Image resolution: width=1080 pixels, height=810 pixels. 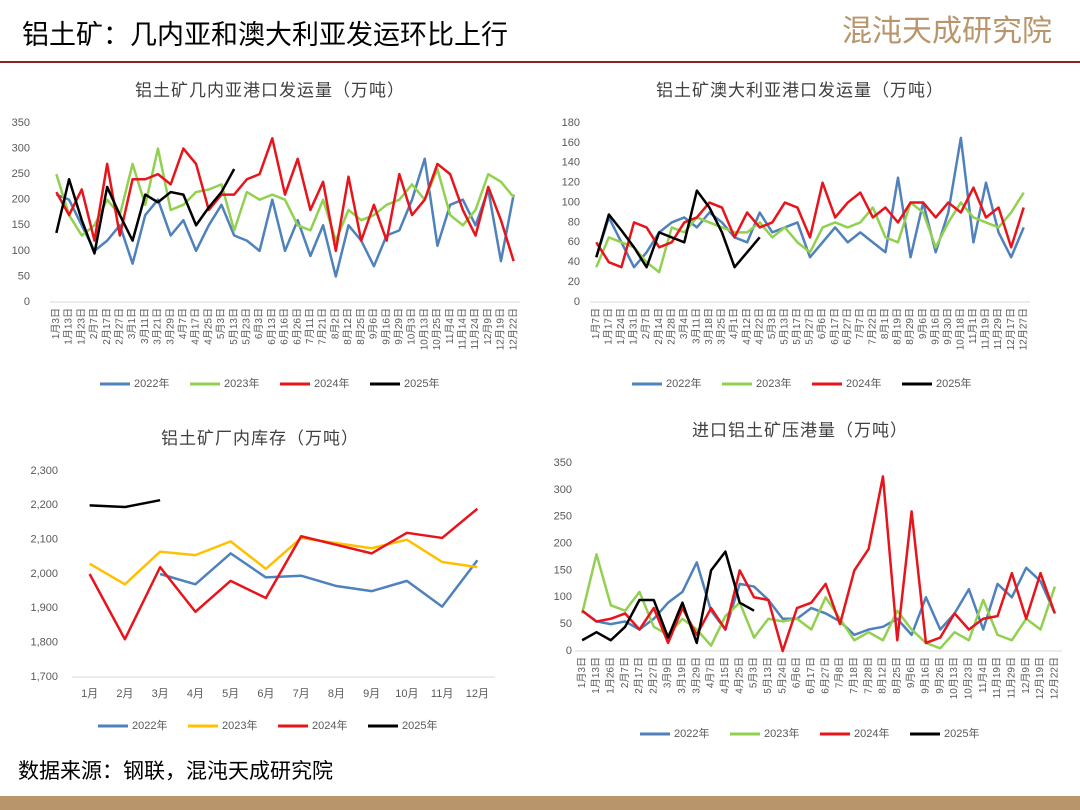 I want to click on x-tick-label: 7月11日, so click(x=310, y=326).